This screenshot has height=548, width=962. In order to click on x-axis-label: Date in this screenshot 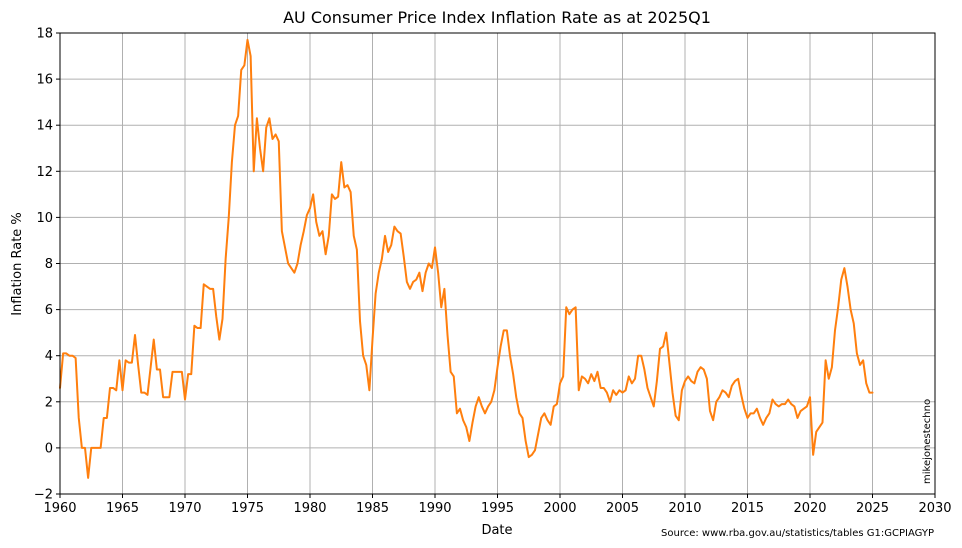, I will do `click(496, 530)`.